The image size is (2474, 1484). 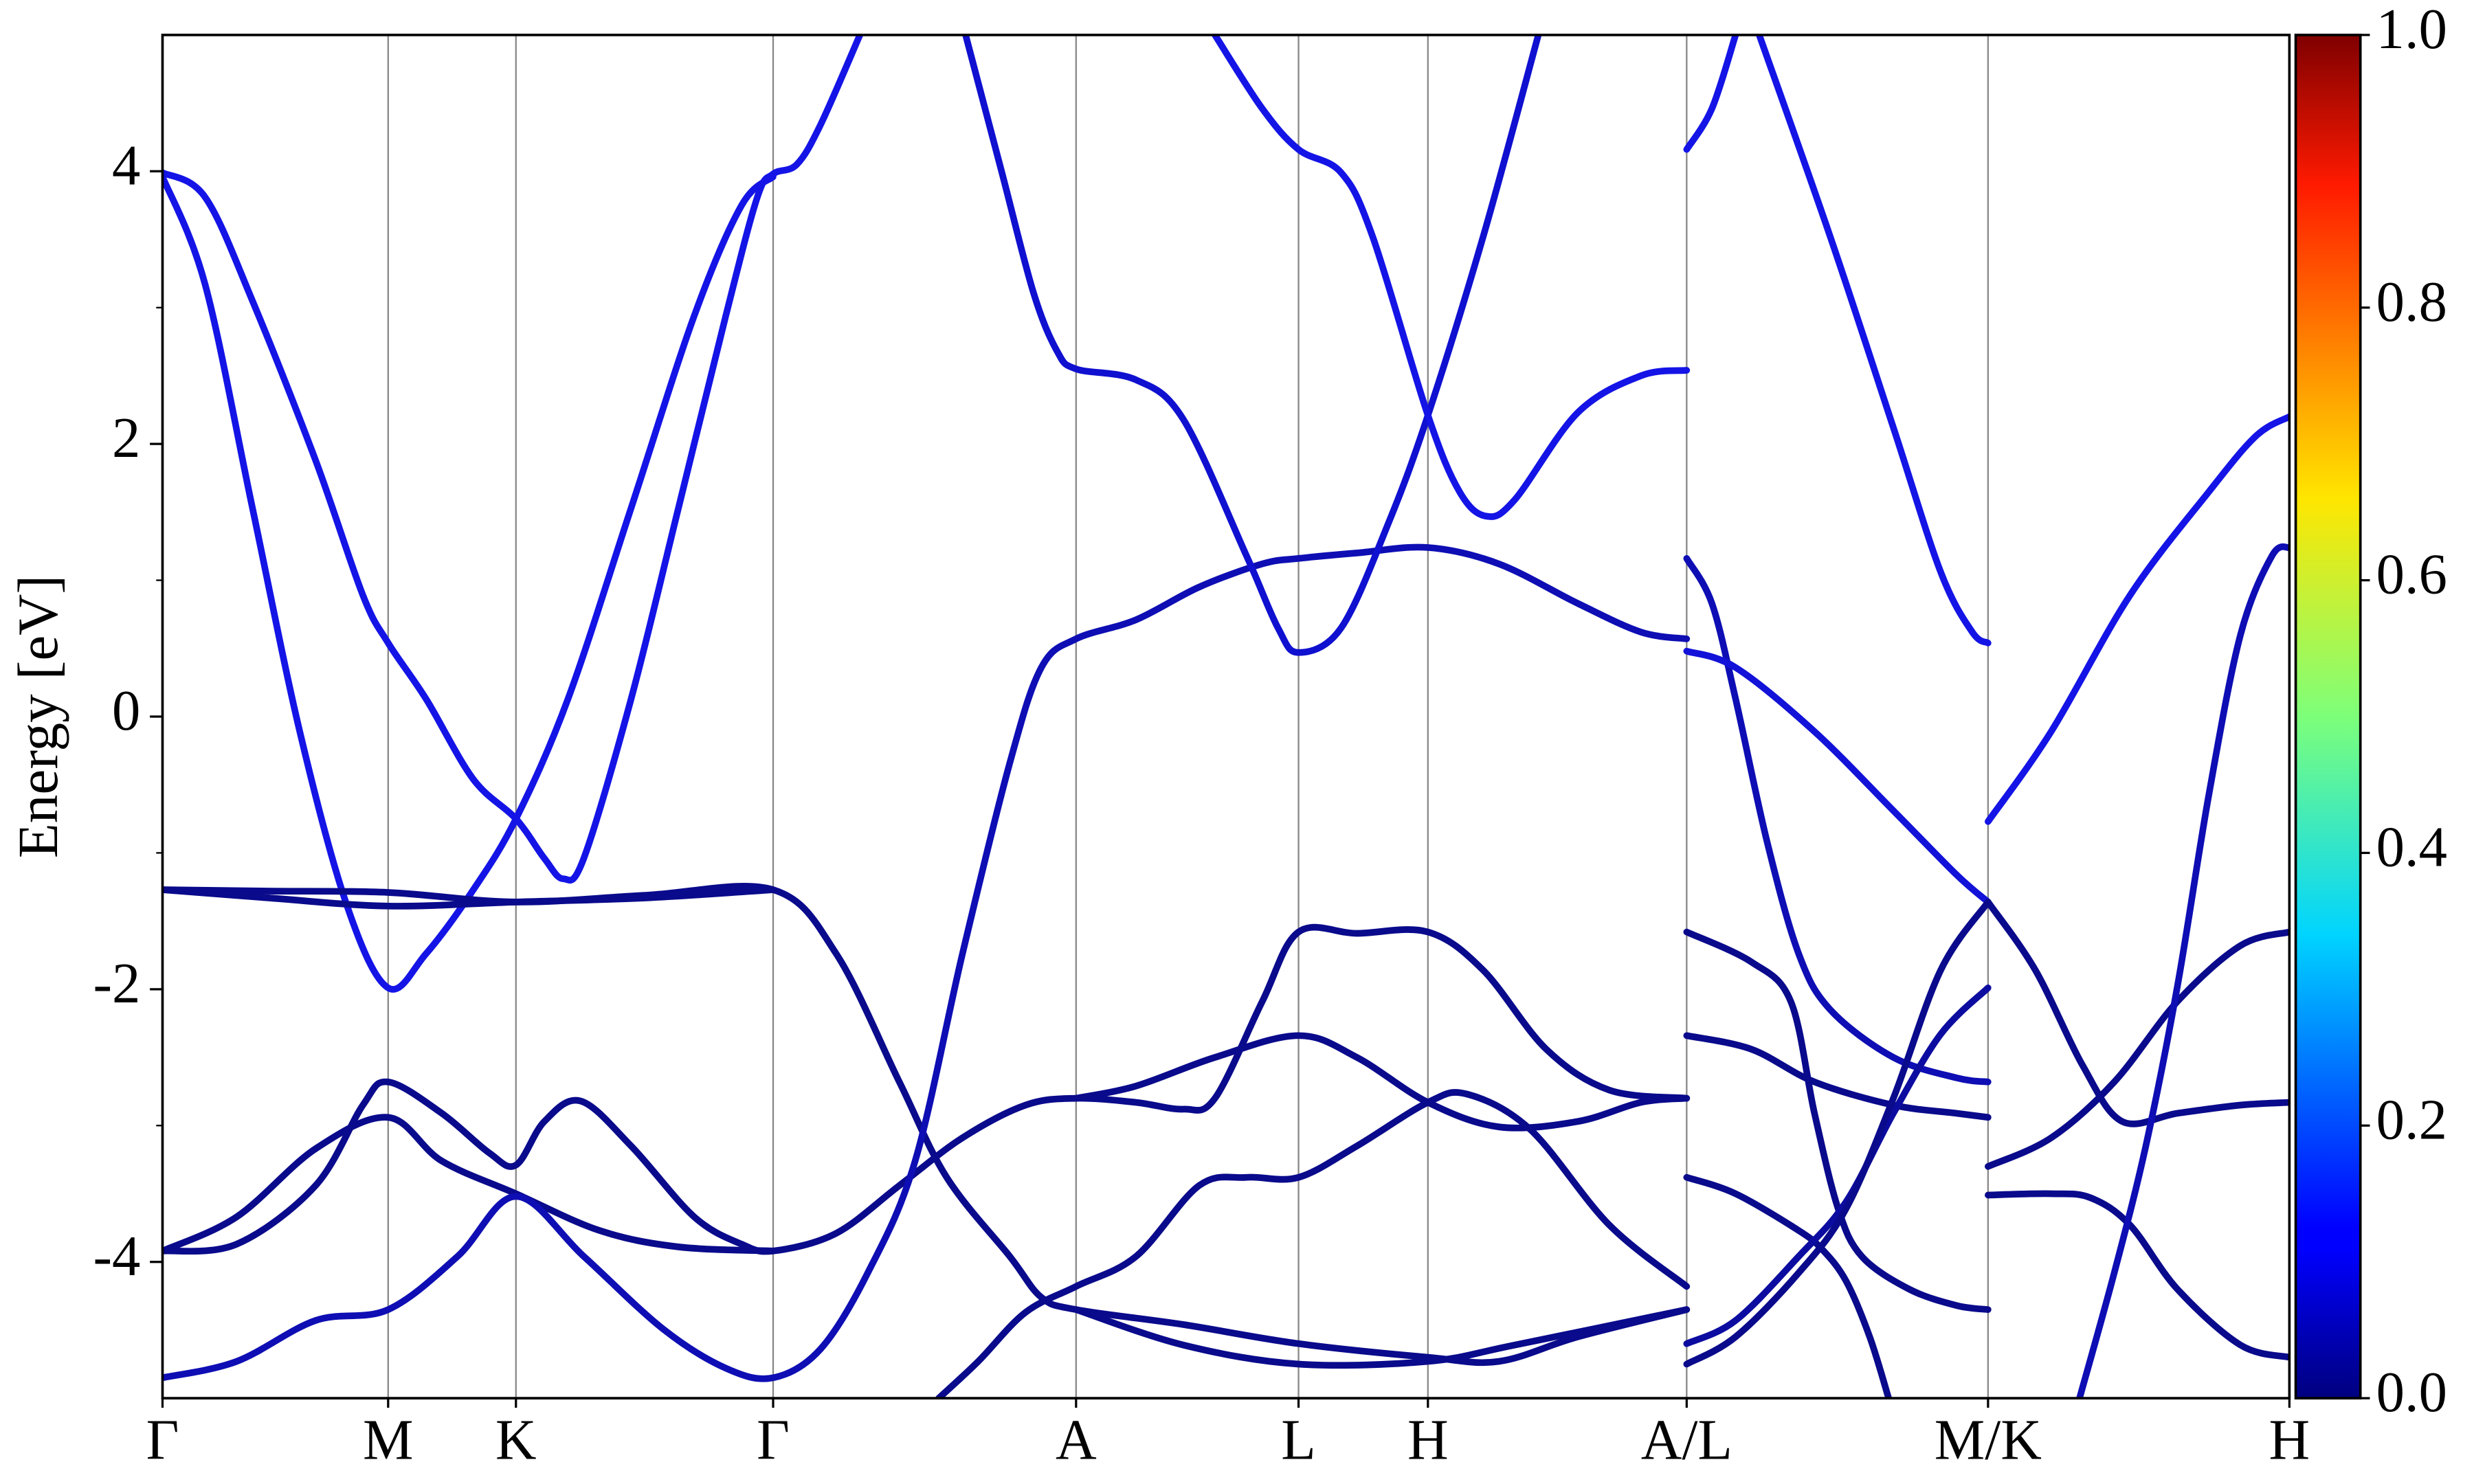 I want to click on colorbar-tick-label: 0.6, so click(x=2411, y=573).